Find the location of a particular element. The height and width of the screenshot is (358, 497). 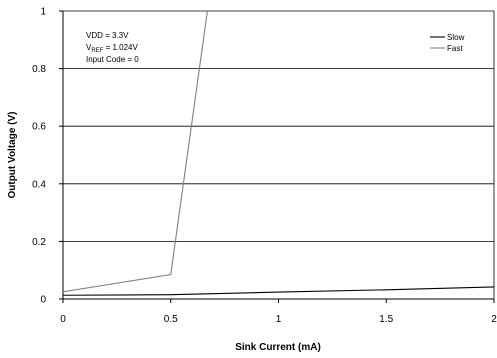

annotation-vref: VREF = 1.024V is located at coordinates (112, 48).